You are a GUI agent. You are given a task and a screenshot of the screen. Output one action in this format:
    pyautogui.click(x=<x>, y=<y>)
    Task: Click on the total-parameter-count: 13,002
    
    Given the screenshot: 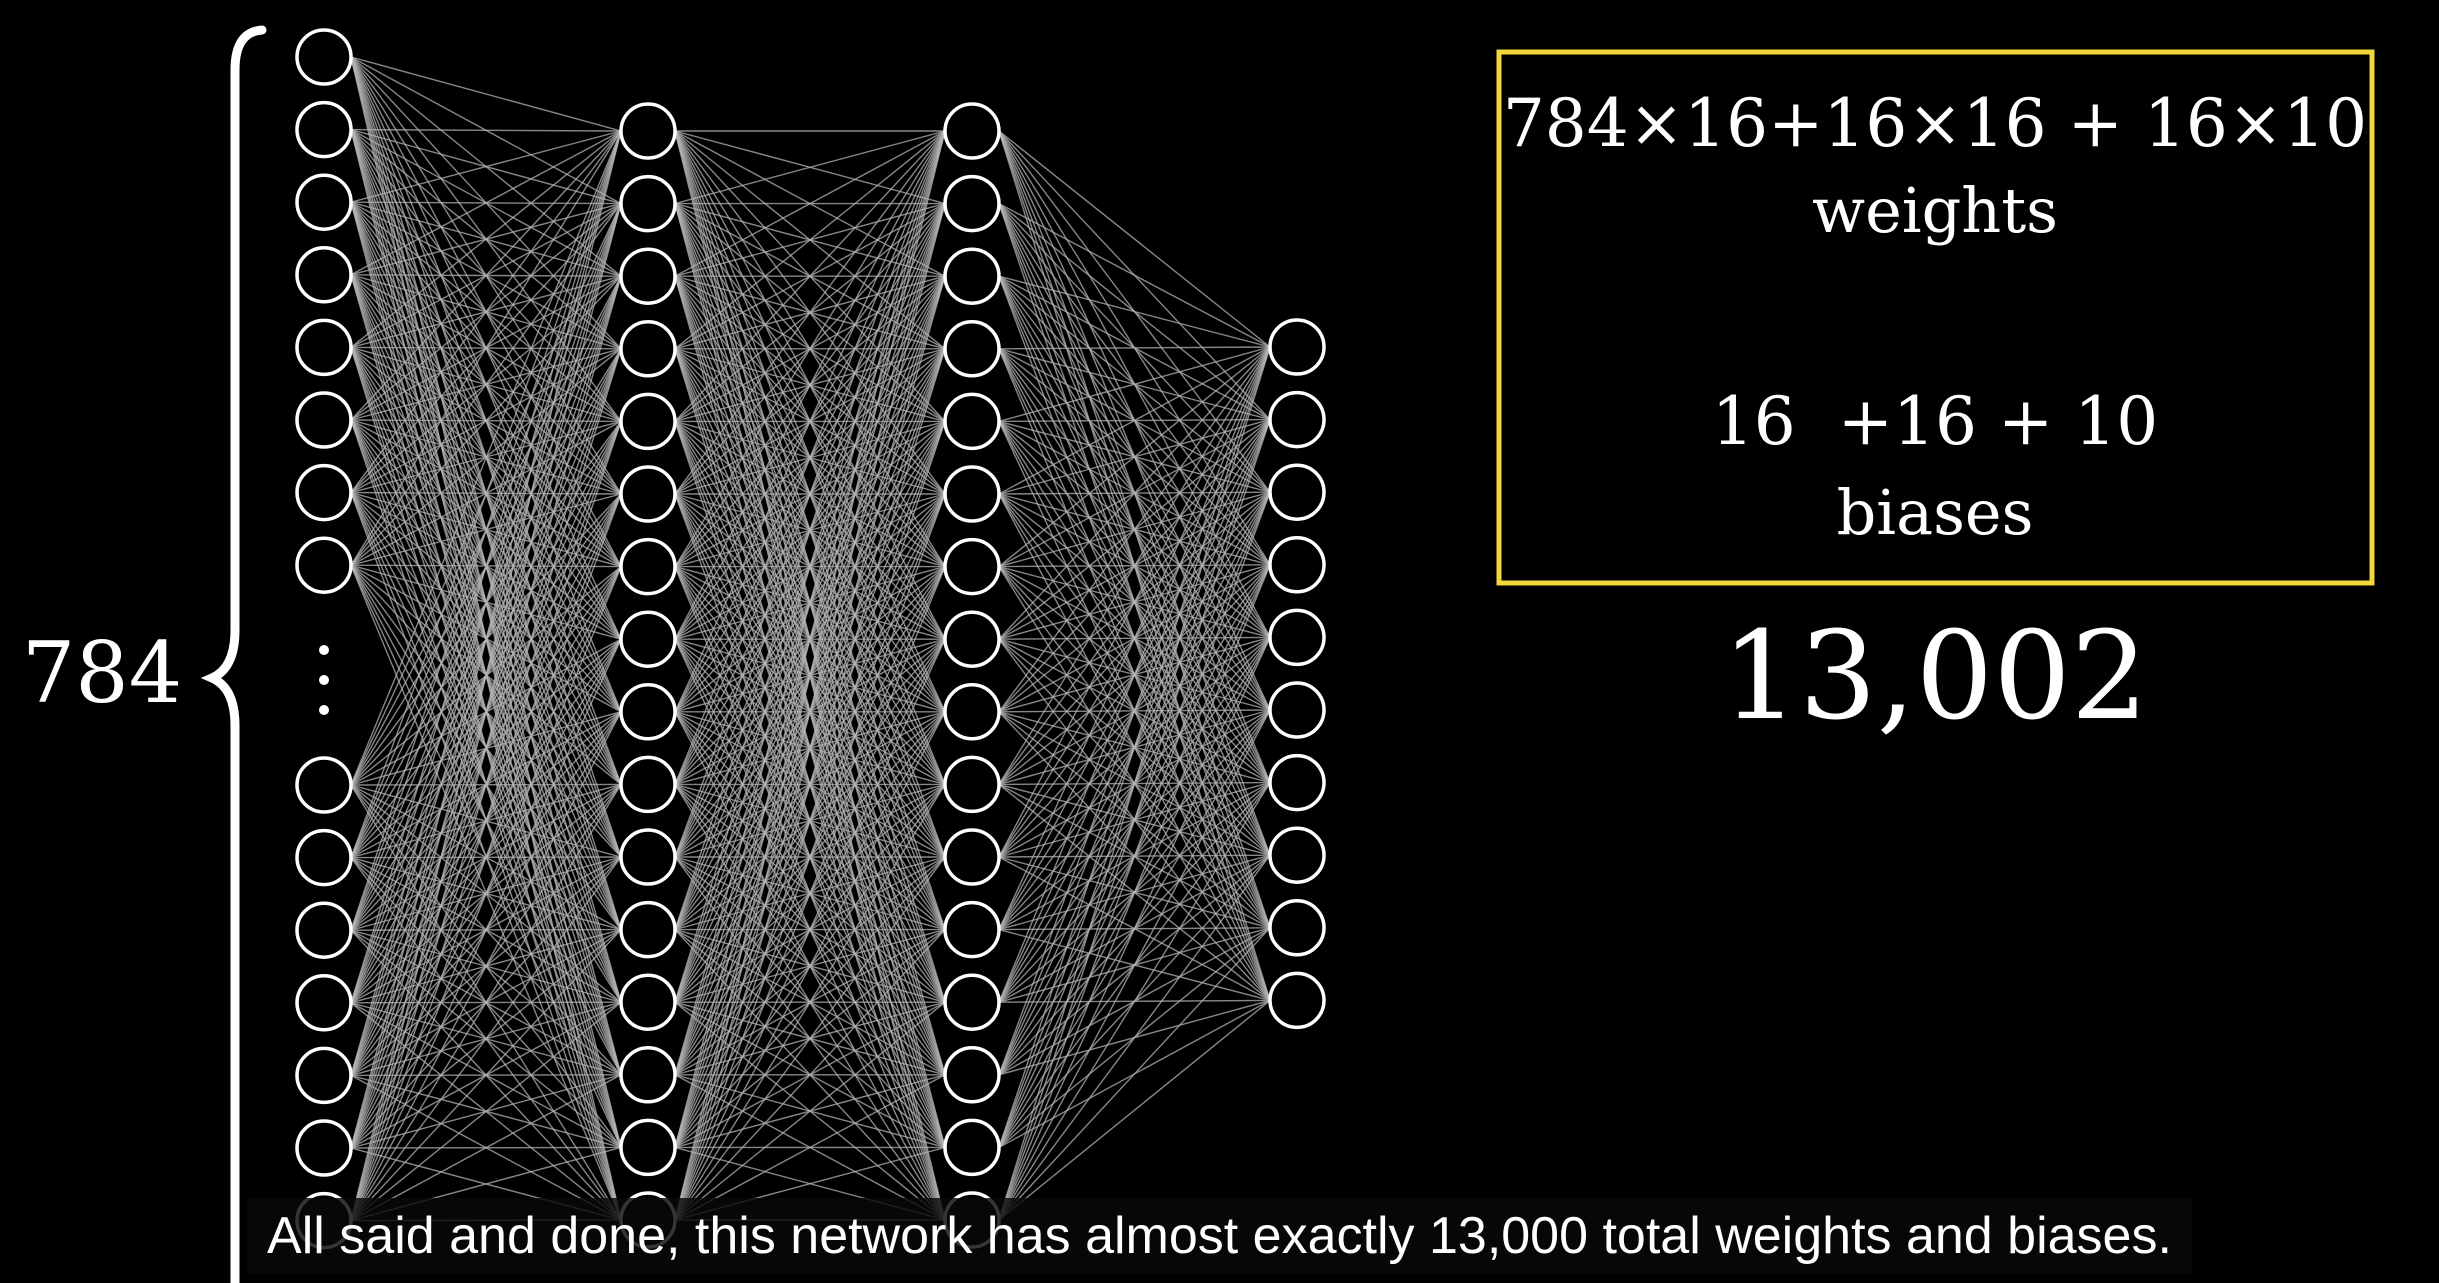 What is the action you would take?
    pyautogui.click(x=1935, y=676)
    